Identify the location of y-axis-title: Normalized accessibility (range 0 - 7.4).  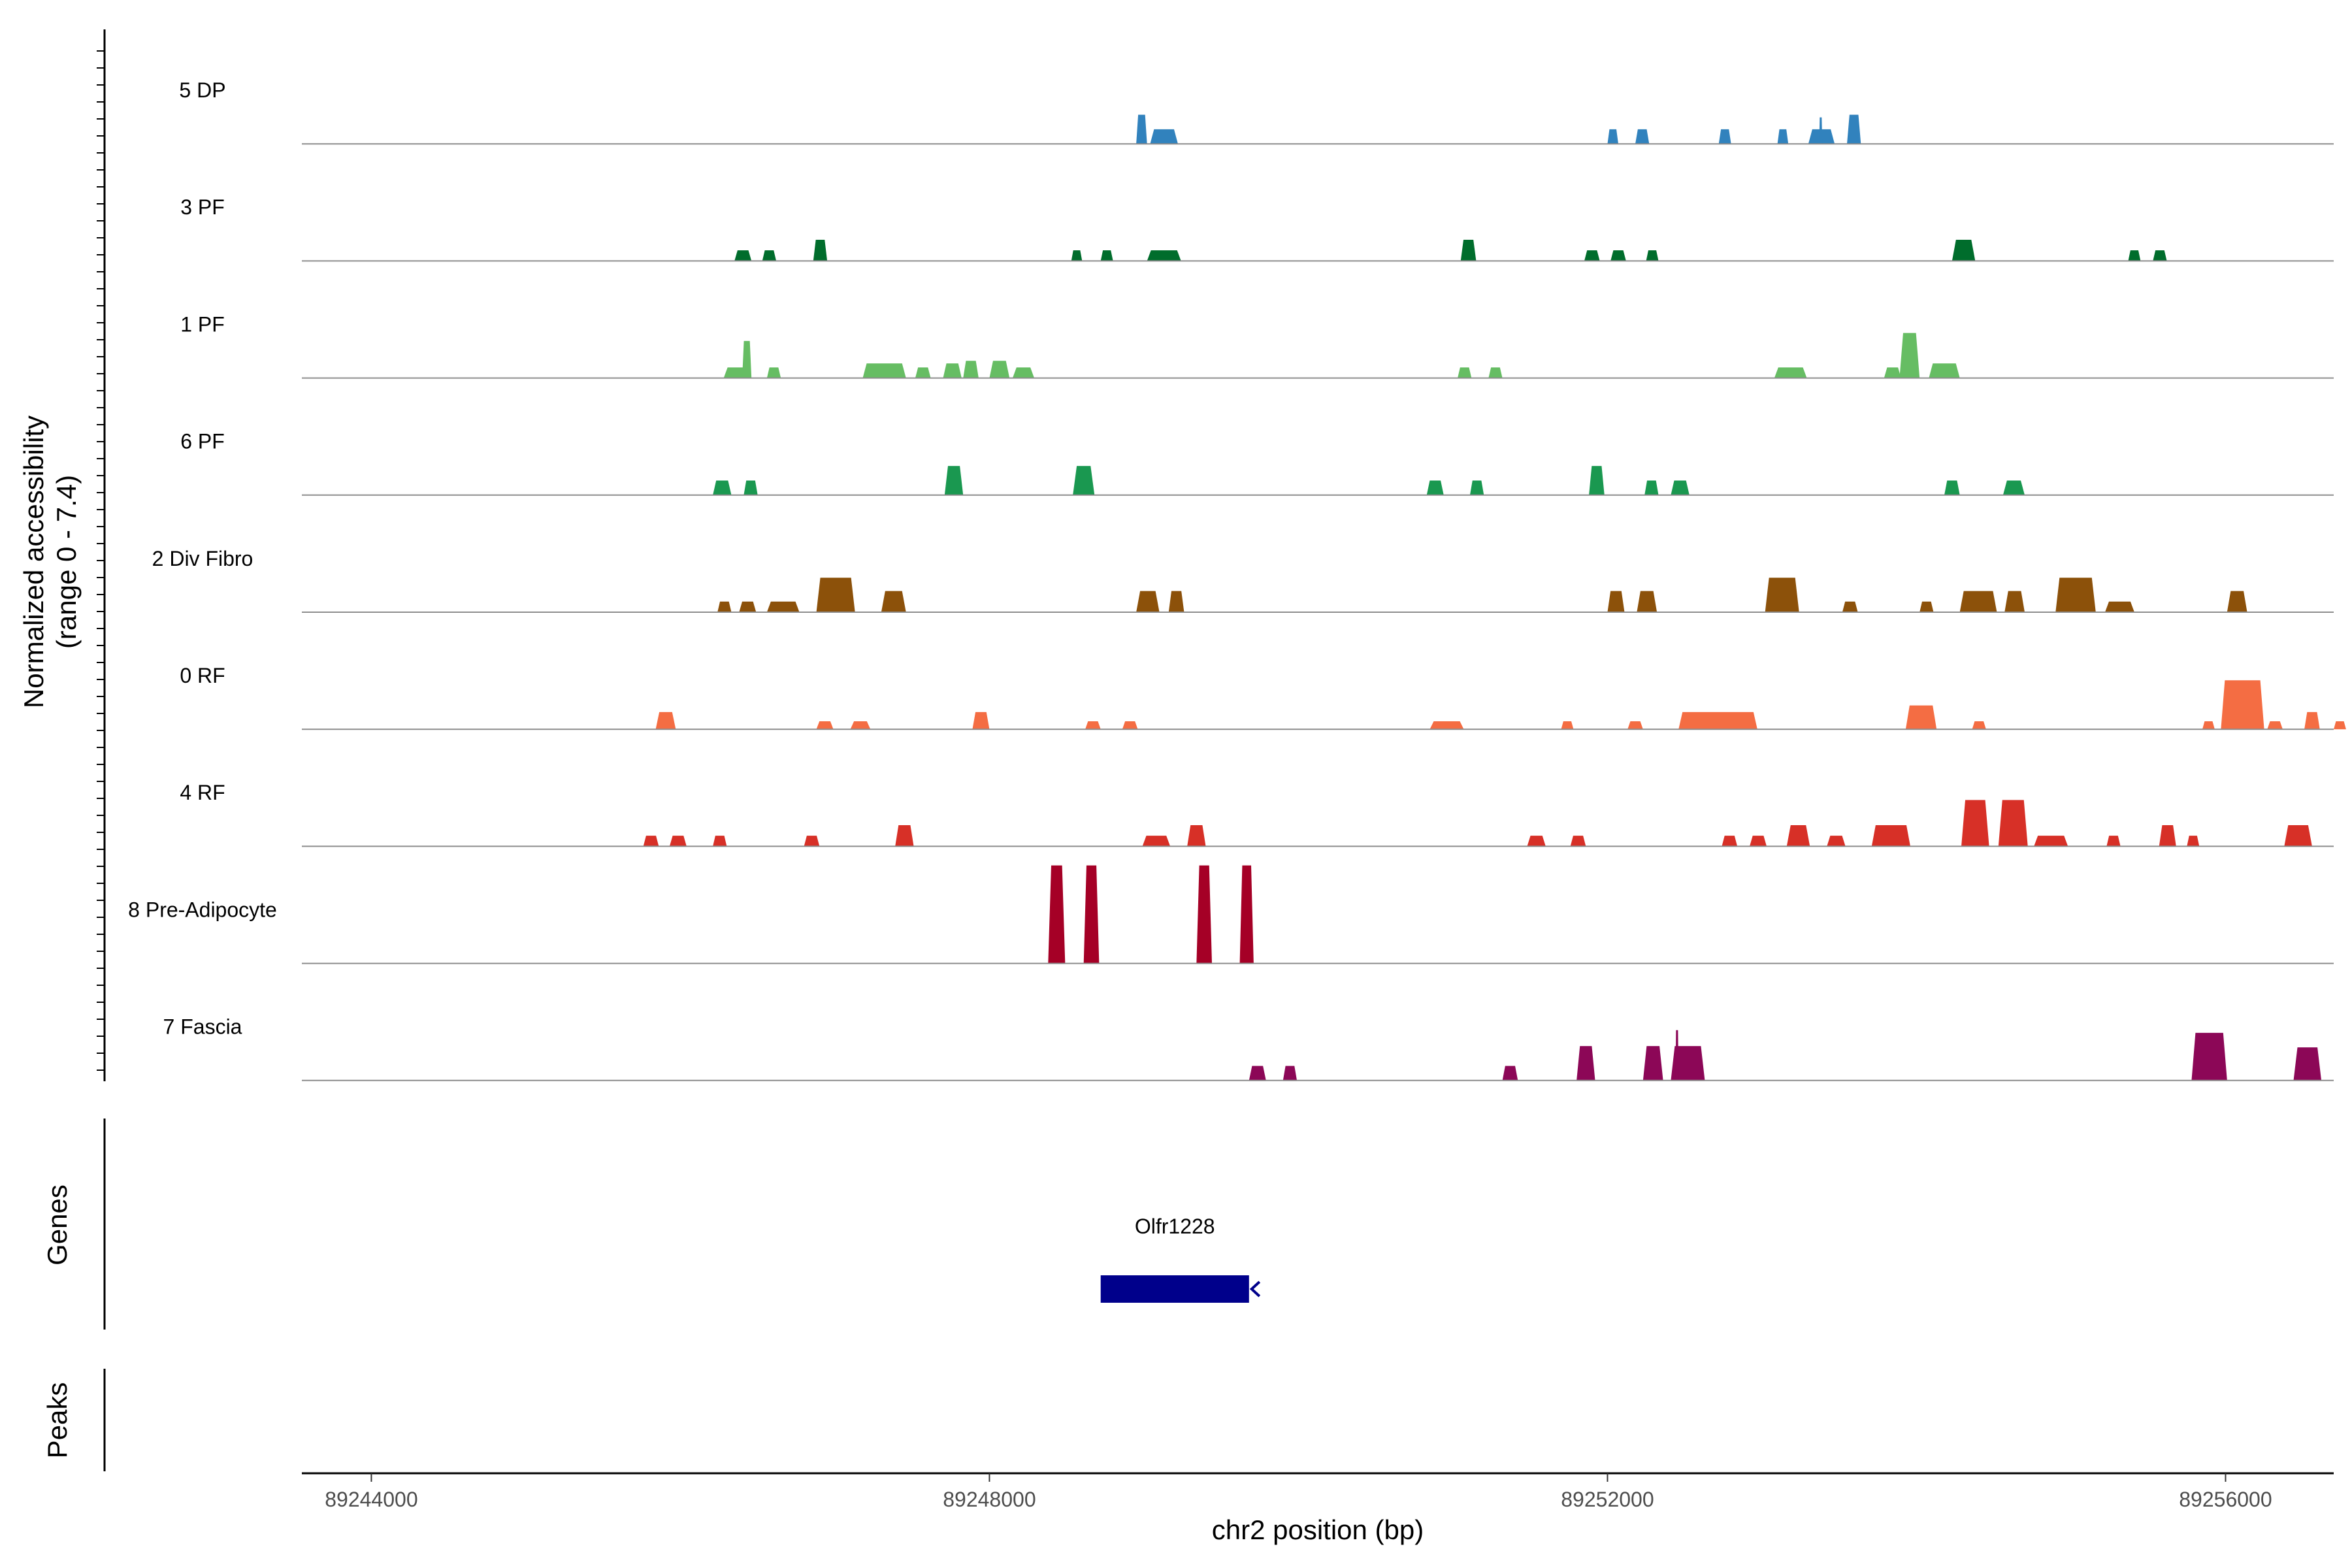
(50, 562).